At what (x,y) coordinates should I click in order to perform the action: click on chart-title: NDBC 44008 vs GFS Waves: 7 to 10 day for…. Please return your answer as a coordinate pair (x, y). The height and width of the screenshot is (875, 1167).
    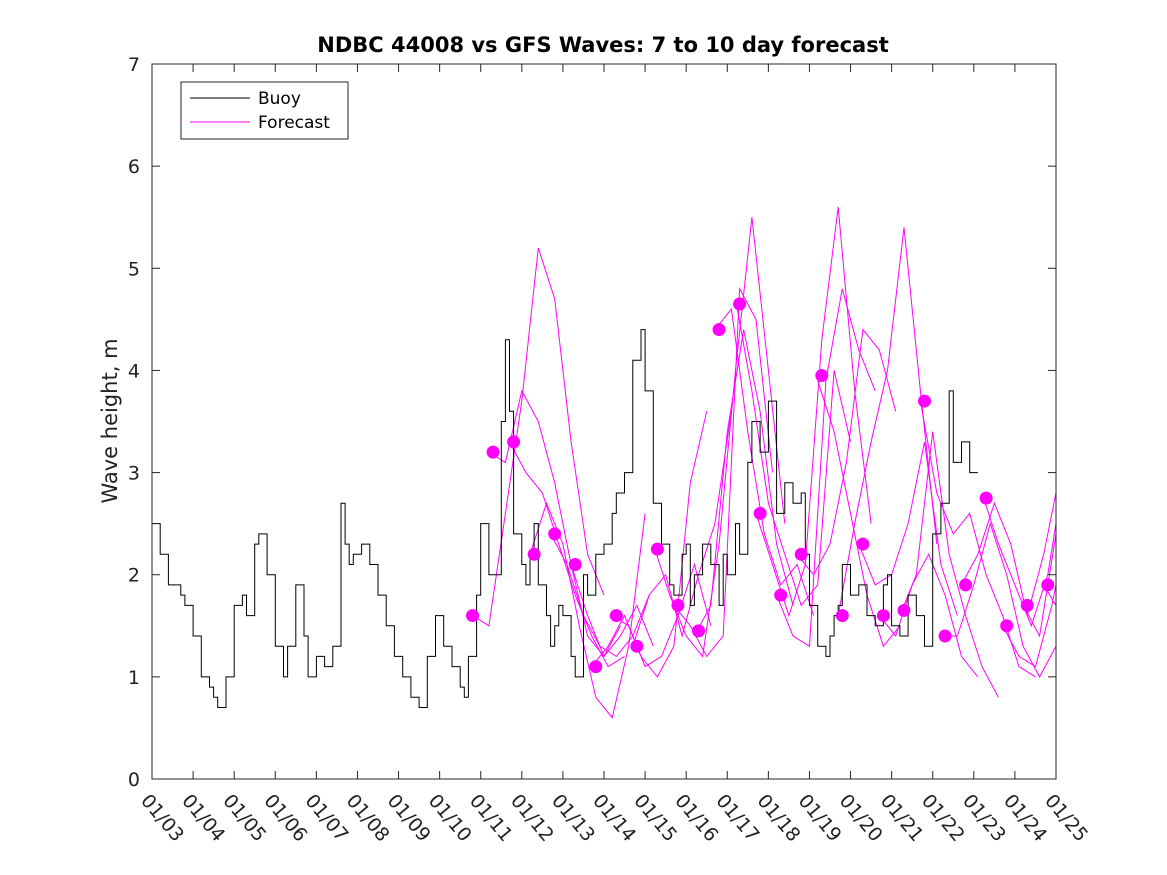
    Looking at the image, I should click on (602, 45).